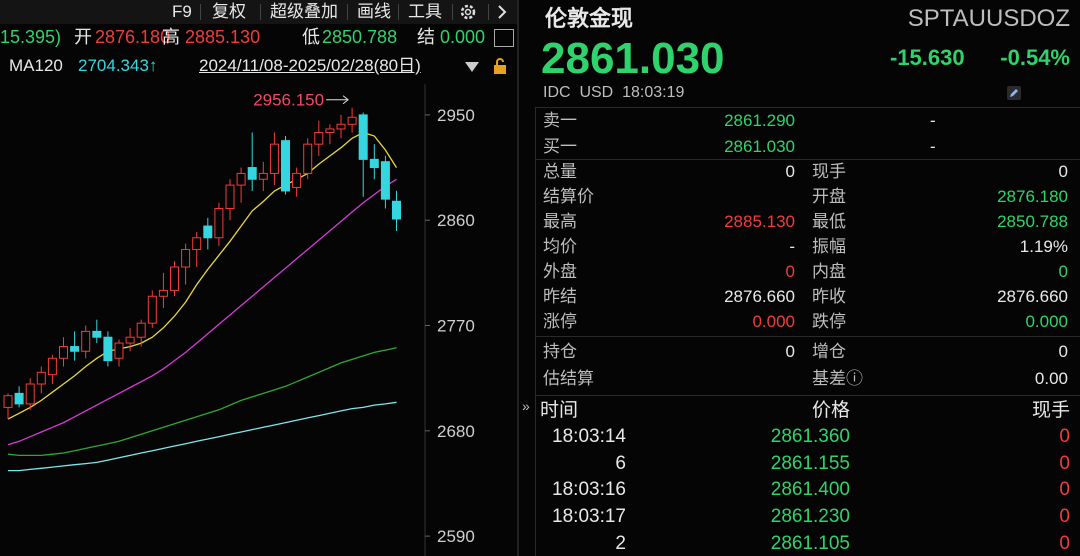 This screenshot has height=556, width=1080. I want to click on collapse-toggle: », so click(526, 406).